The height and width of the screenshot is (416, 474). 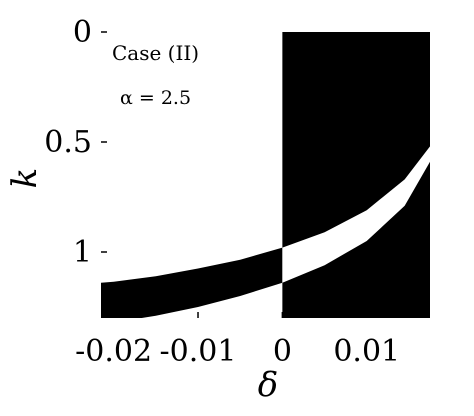 What do you see at coordinates (68, 142) in the screenshot?
I see `y-tick-label: 0.5` at bounding box center [68, 142].